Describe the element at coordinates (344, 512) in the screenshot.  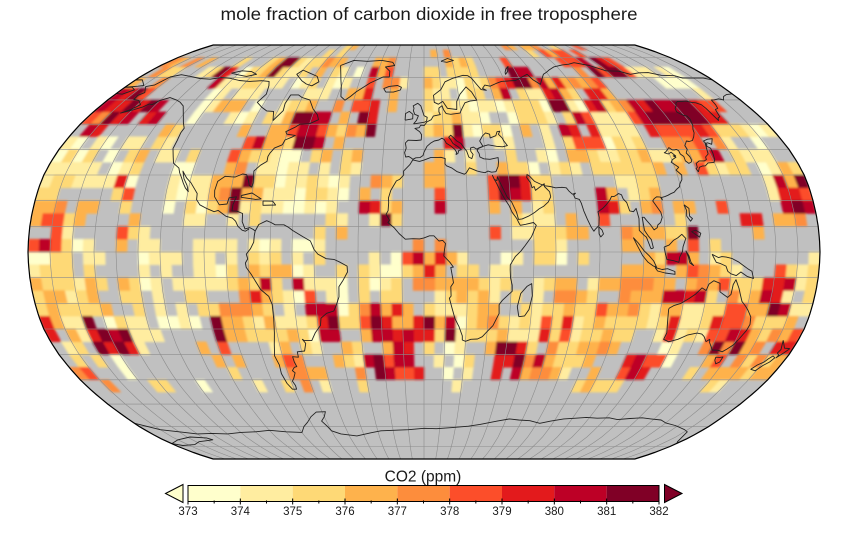
I see `svg-text: 376` at that location.